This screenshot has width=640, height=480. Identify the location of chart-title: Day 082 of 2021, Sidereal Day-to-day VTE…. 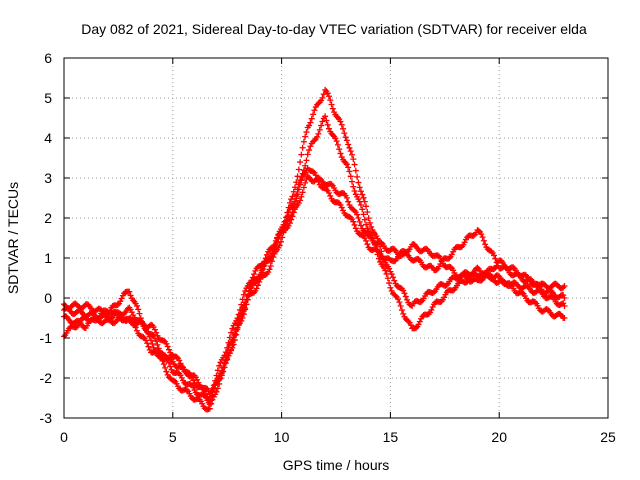
(334, 29).